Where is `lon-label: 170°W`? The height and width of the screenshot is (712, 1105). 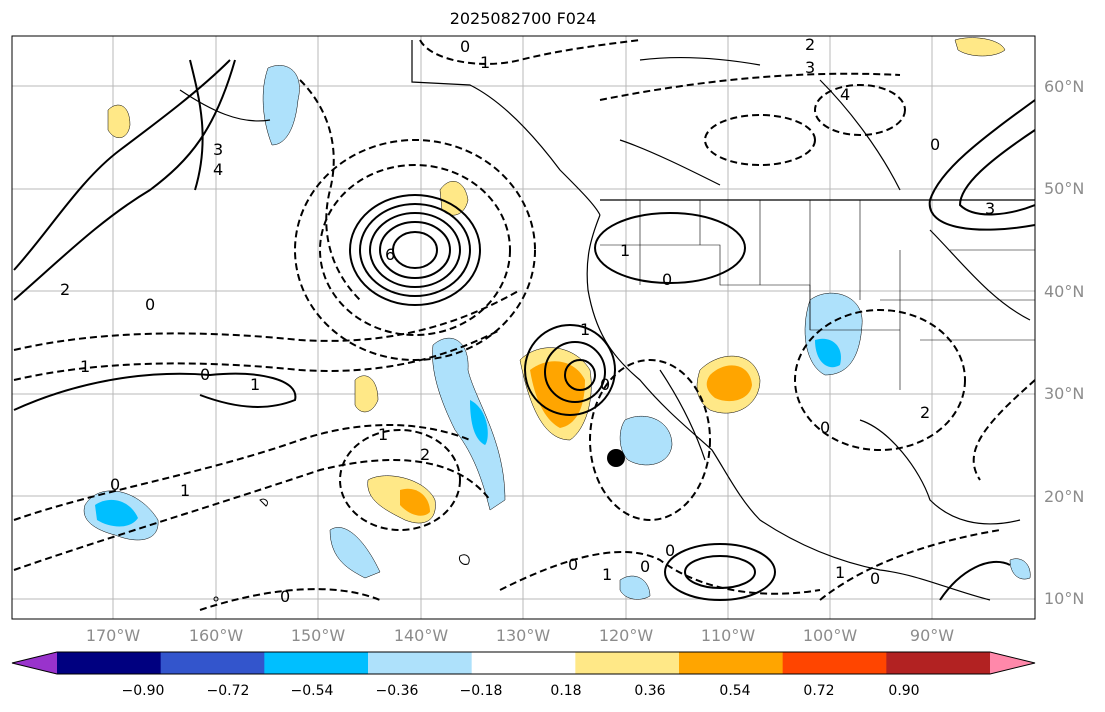 lon-label: 170°W is located at coordinates (113, 635).